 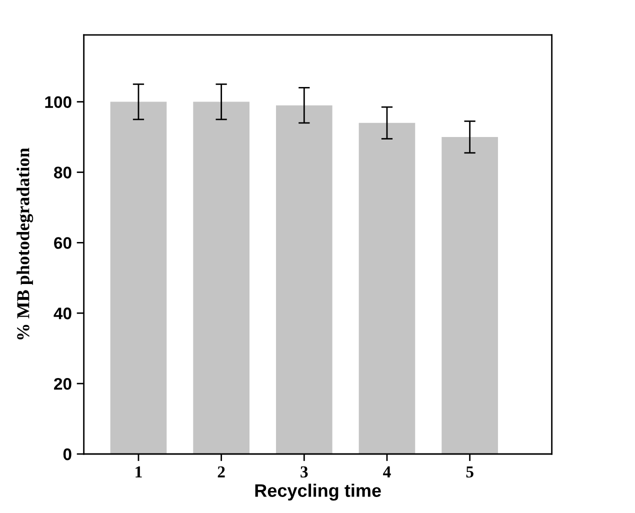 What do you see at coordinates (63, 243) in the screenshot?
I see `y-tick-label: 60` at bounding box center [63, 243].